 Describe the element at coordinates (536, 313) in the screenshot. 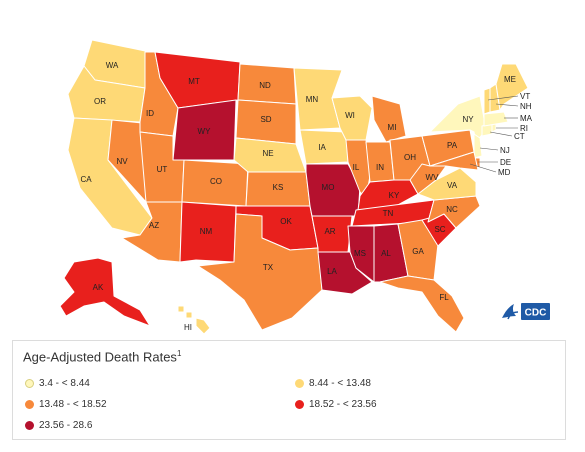

I see `cdc-logo-text: CDC` at that location.